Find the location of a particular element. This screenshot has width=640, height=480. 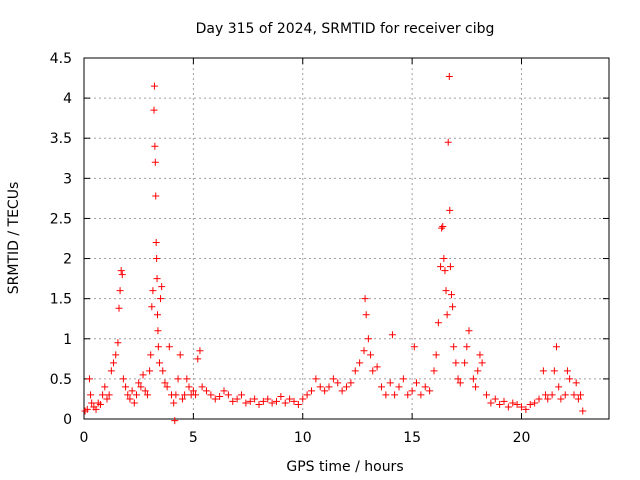

y-tick-label: 4 is located at coordinates (67, 99).